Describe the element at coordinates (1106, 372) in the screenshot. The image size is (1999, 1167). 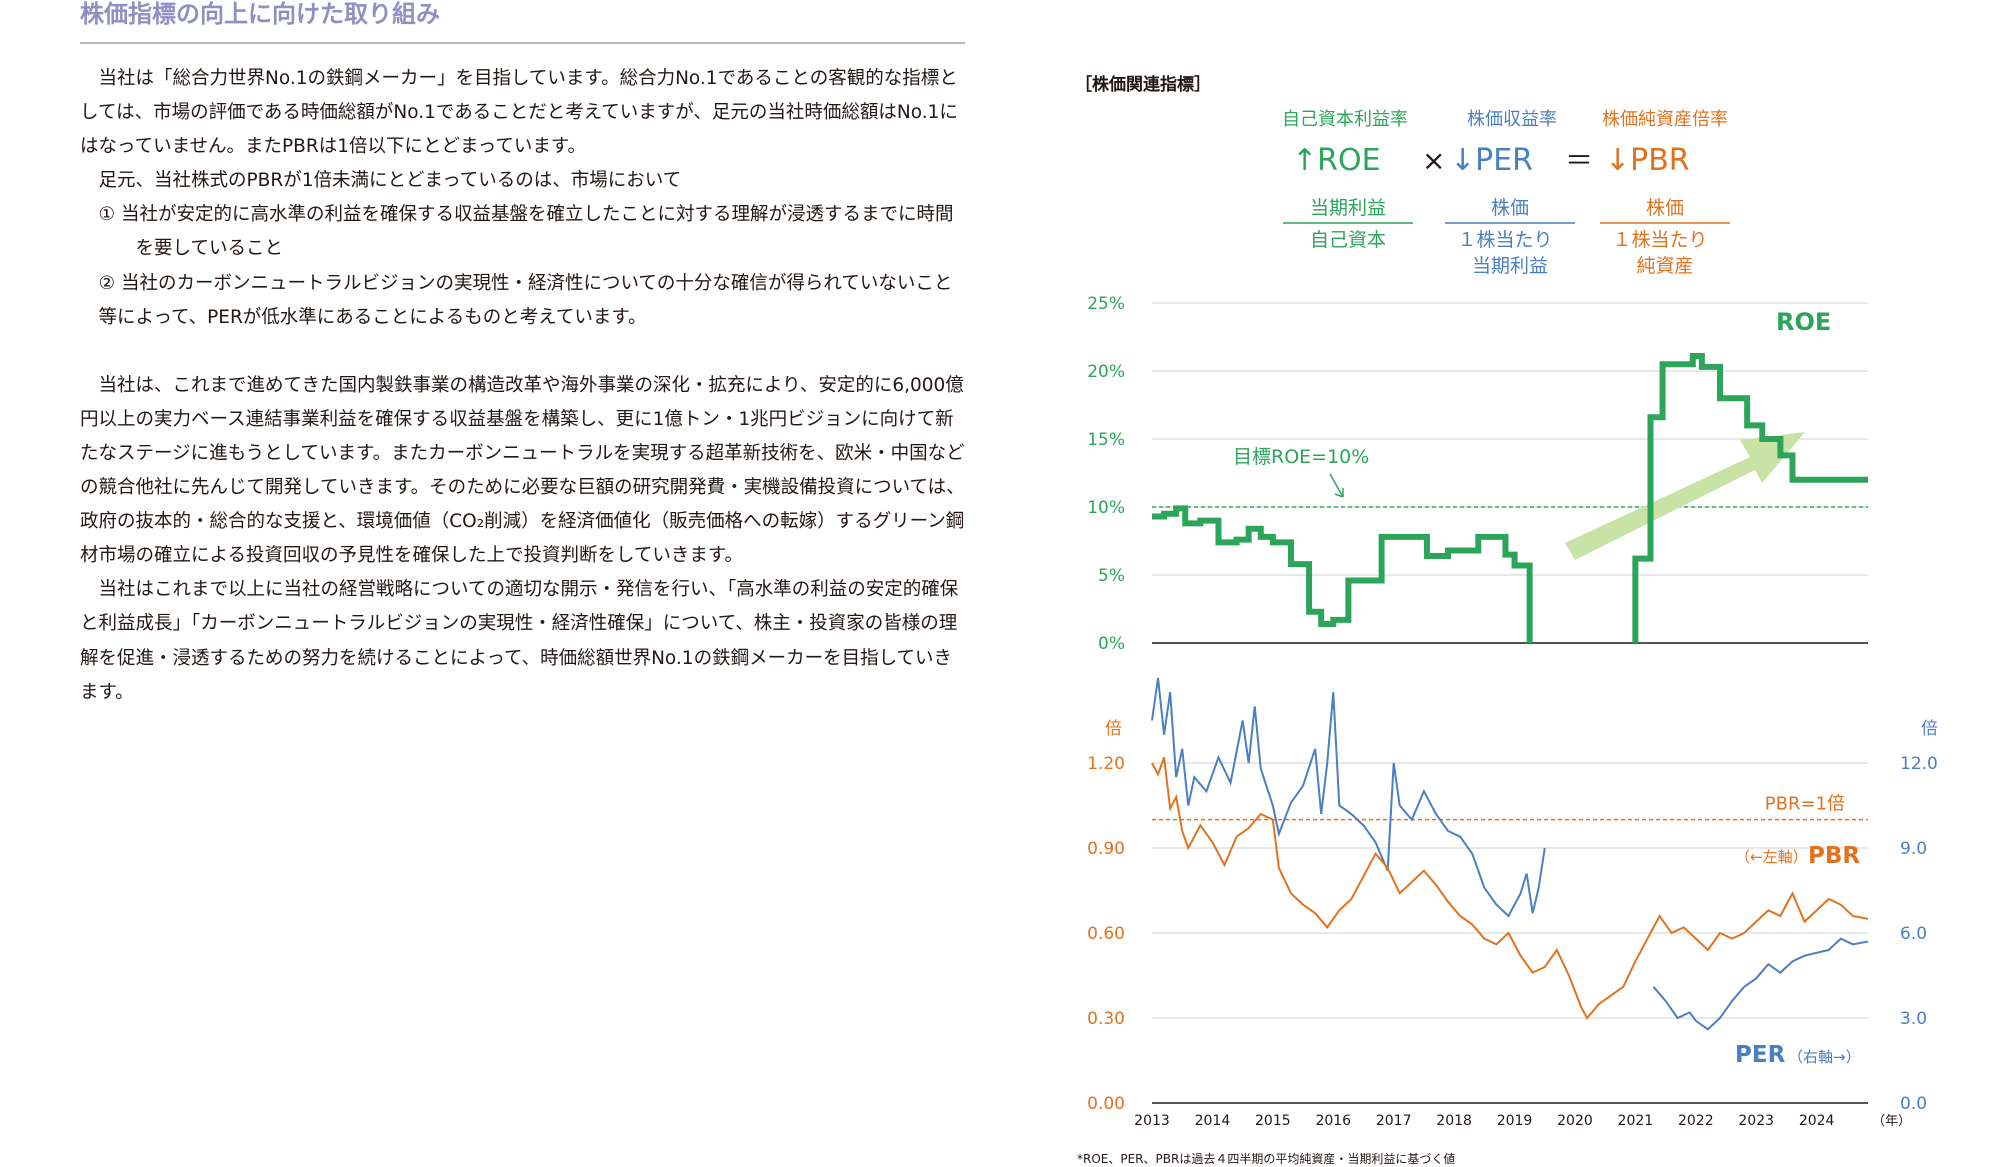
I see `roe-y-tick-label: 20%` at that location.